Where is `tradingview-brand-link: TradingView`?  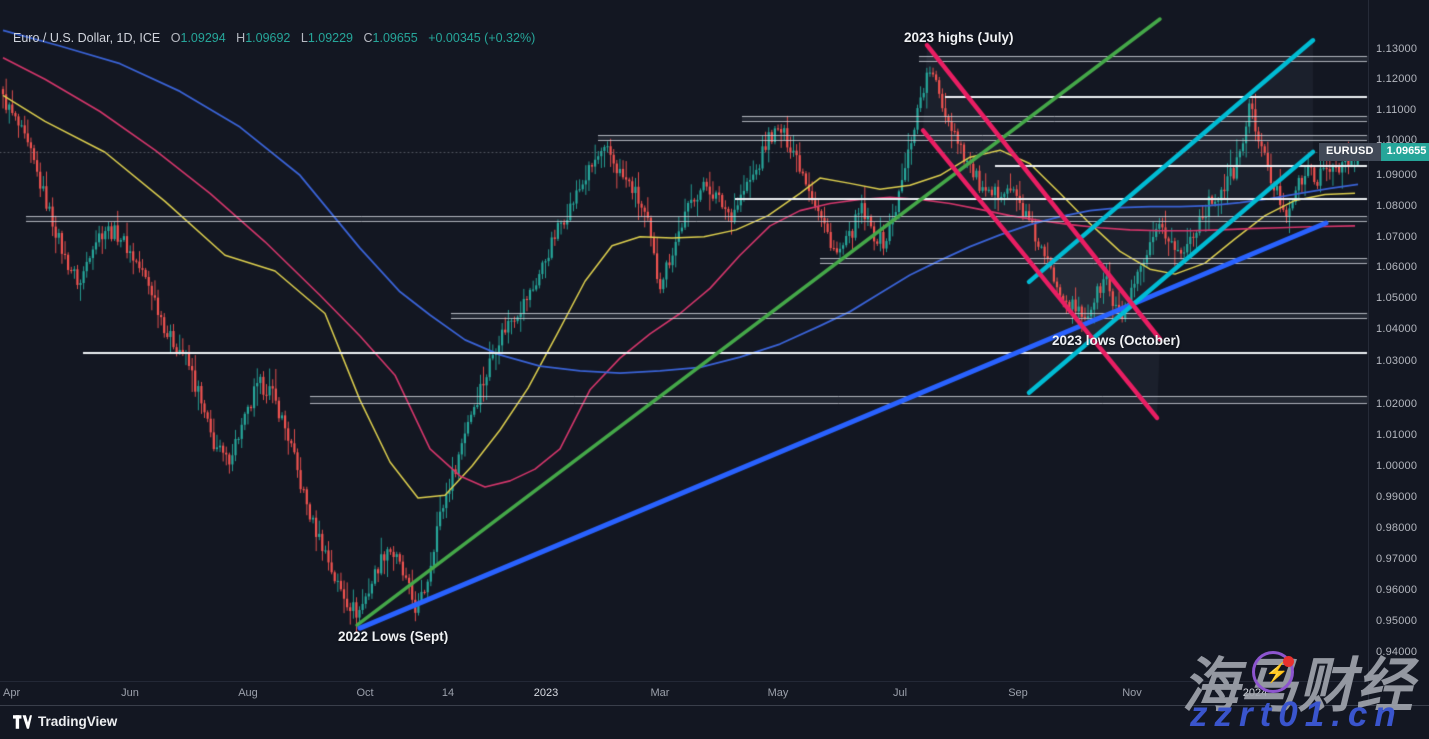 tradingview-brand-link: TradingView is located at coordinates (65, 721).